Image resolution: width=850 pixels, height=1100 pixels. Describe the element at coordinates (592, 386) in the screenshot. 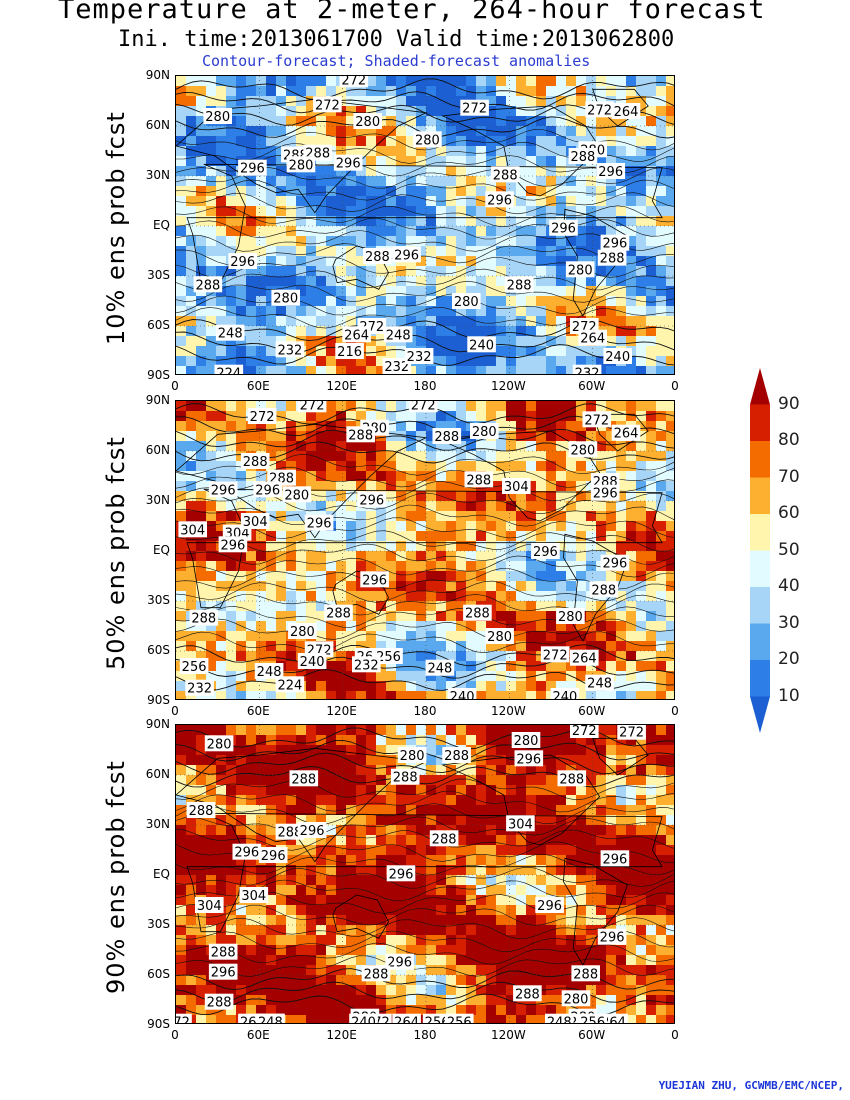

I see `lon-tick-label: 60W` at that location.